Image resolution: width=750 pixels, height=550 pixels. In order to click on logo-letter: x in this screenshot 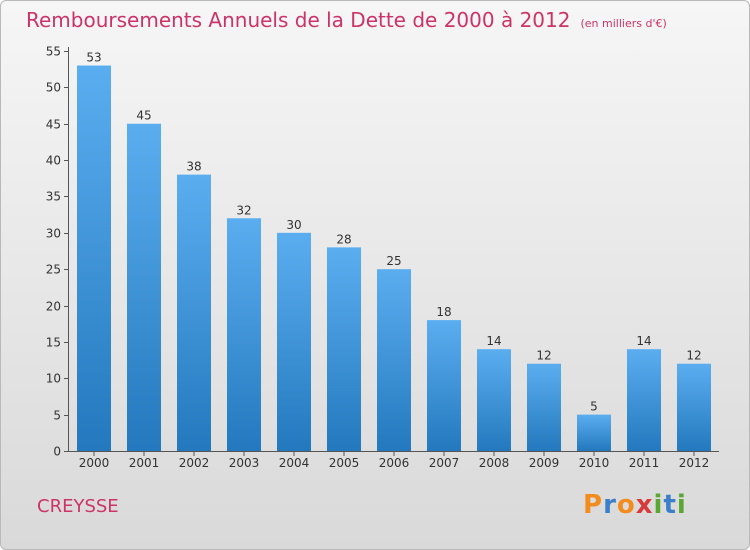, I will do `click(644, 505)`.